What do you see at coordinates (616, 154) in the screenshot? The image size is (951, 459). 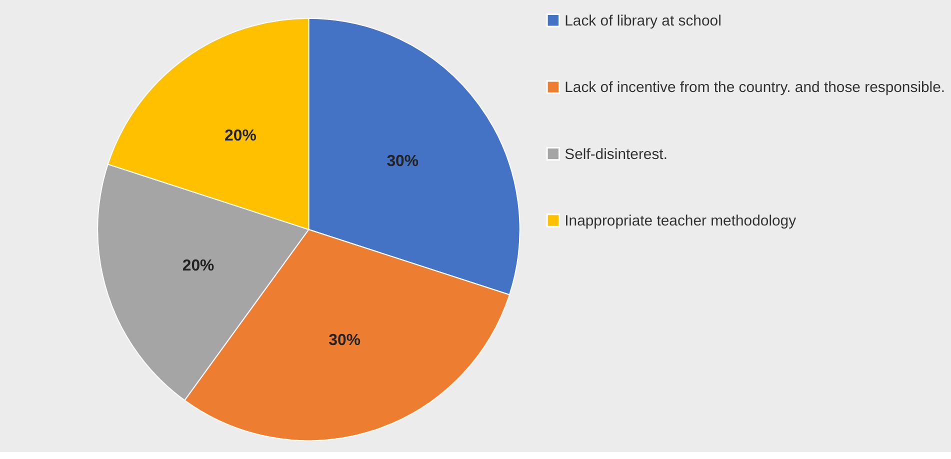 I see `legend-label: Self-disinterest.` at bounding box center [616, 154].